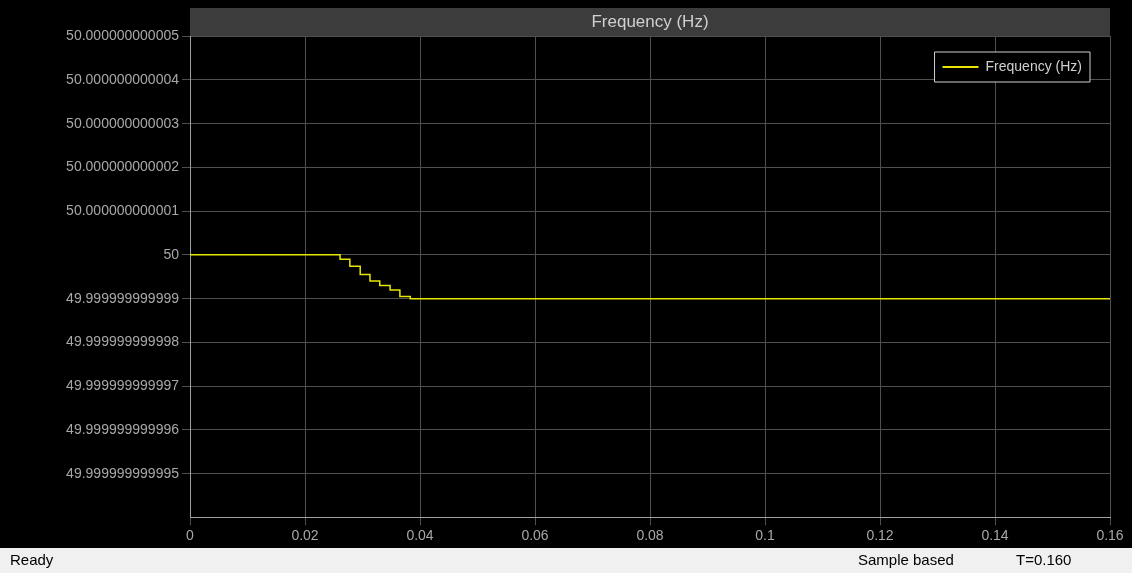 This screenshot has height=573, width=1132. Describe the element at coordinates (123, 384) in the screenshot. I see `y-tick-label: 49.999999999997` at that location.